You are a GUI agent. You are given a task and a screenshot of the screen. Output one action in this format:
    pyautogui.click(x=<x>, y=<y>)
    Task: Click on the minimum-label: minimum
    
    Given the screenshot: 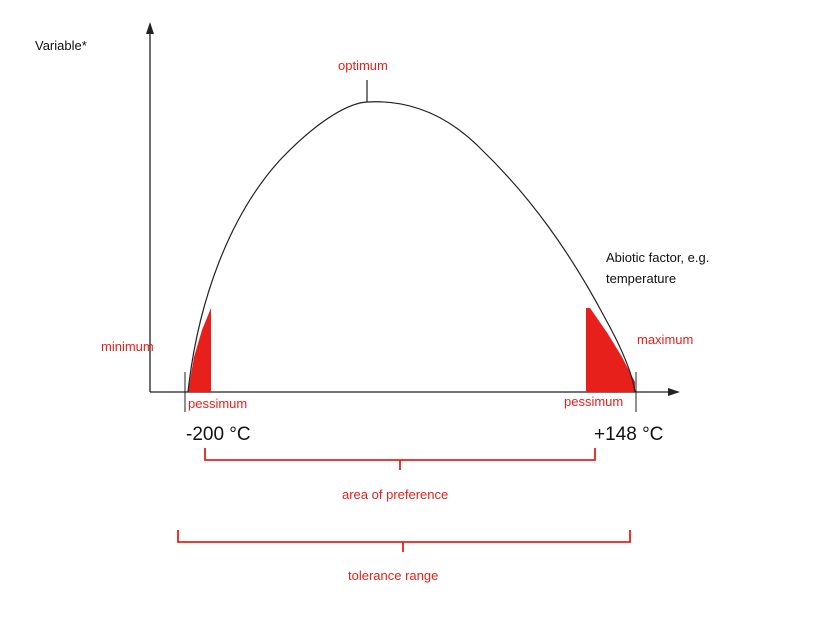 What is the action you would take?
    pyautogui.click(x=127, y=346)
    